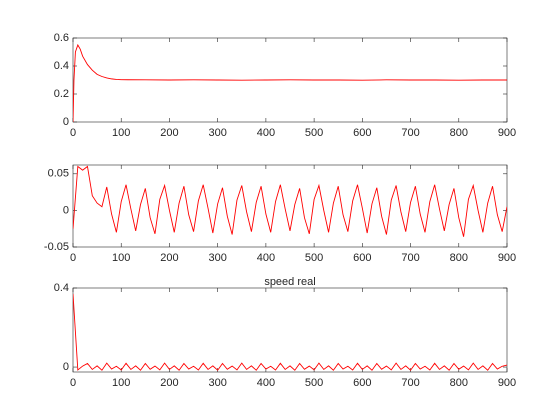 The height and width of the screenshot is (420, 560). I want to click on y-tick-label: 0.2, so click(61, 94).